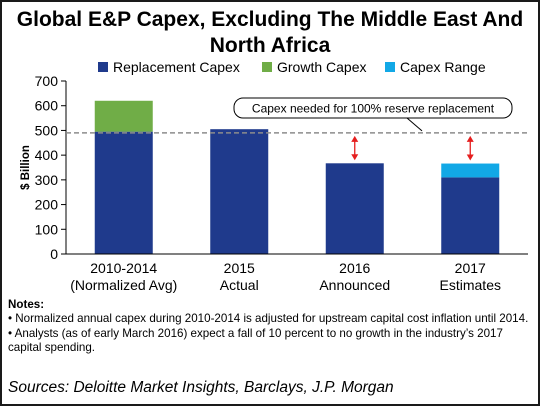 This screenshot has height=406, width=540. What do you see at coordinates (47, 130) in the screenshot?
I see `y-tick-label: 500` at bounding box center [47, 130].